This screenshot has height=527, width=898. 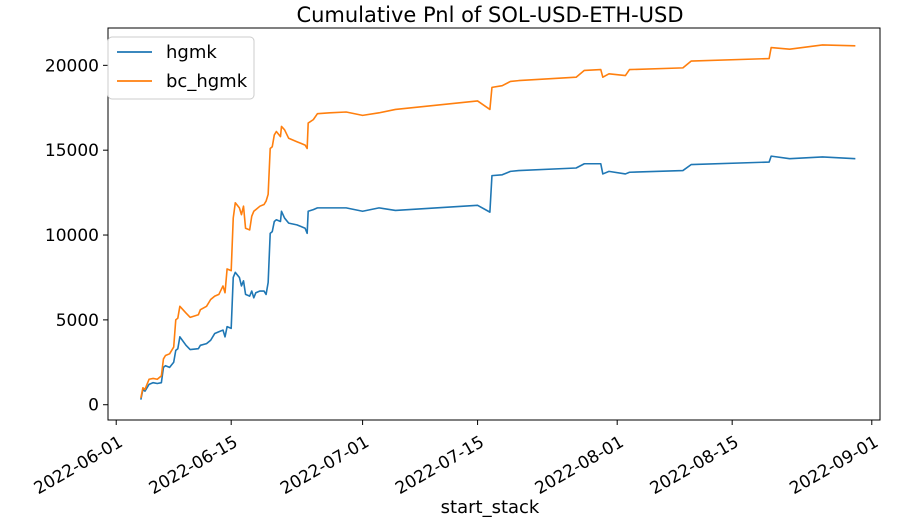 What do you see at coordinates (79, 465) in the screenshot?
I see `x-tick-label: 2022-06-01` at bounding box center [79, 465].